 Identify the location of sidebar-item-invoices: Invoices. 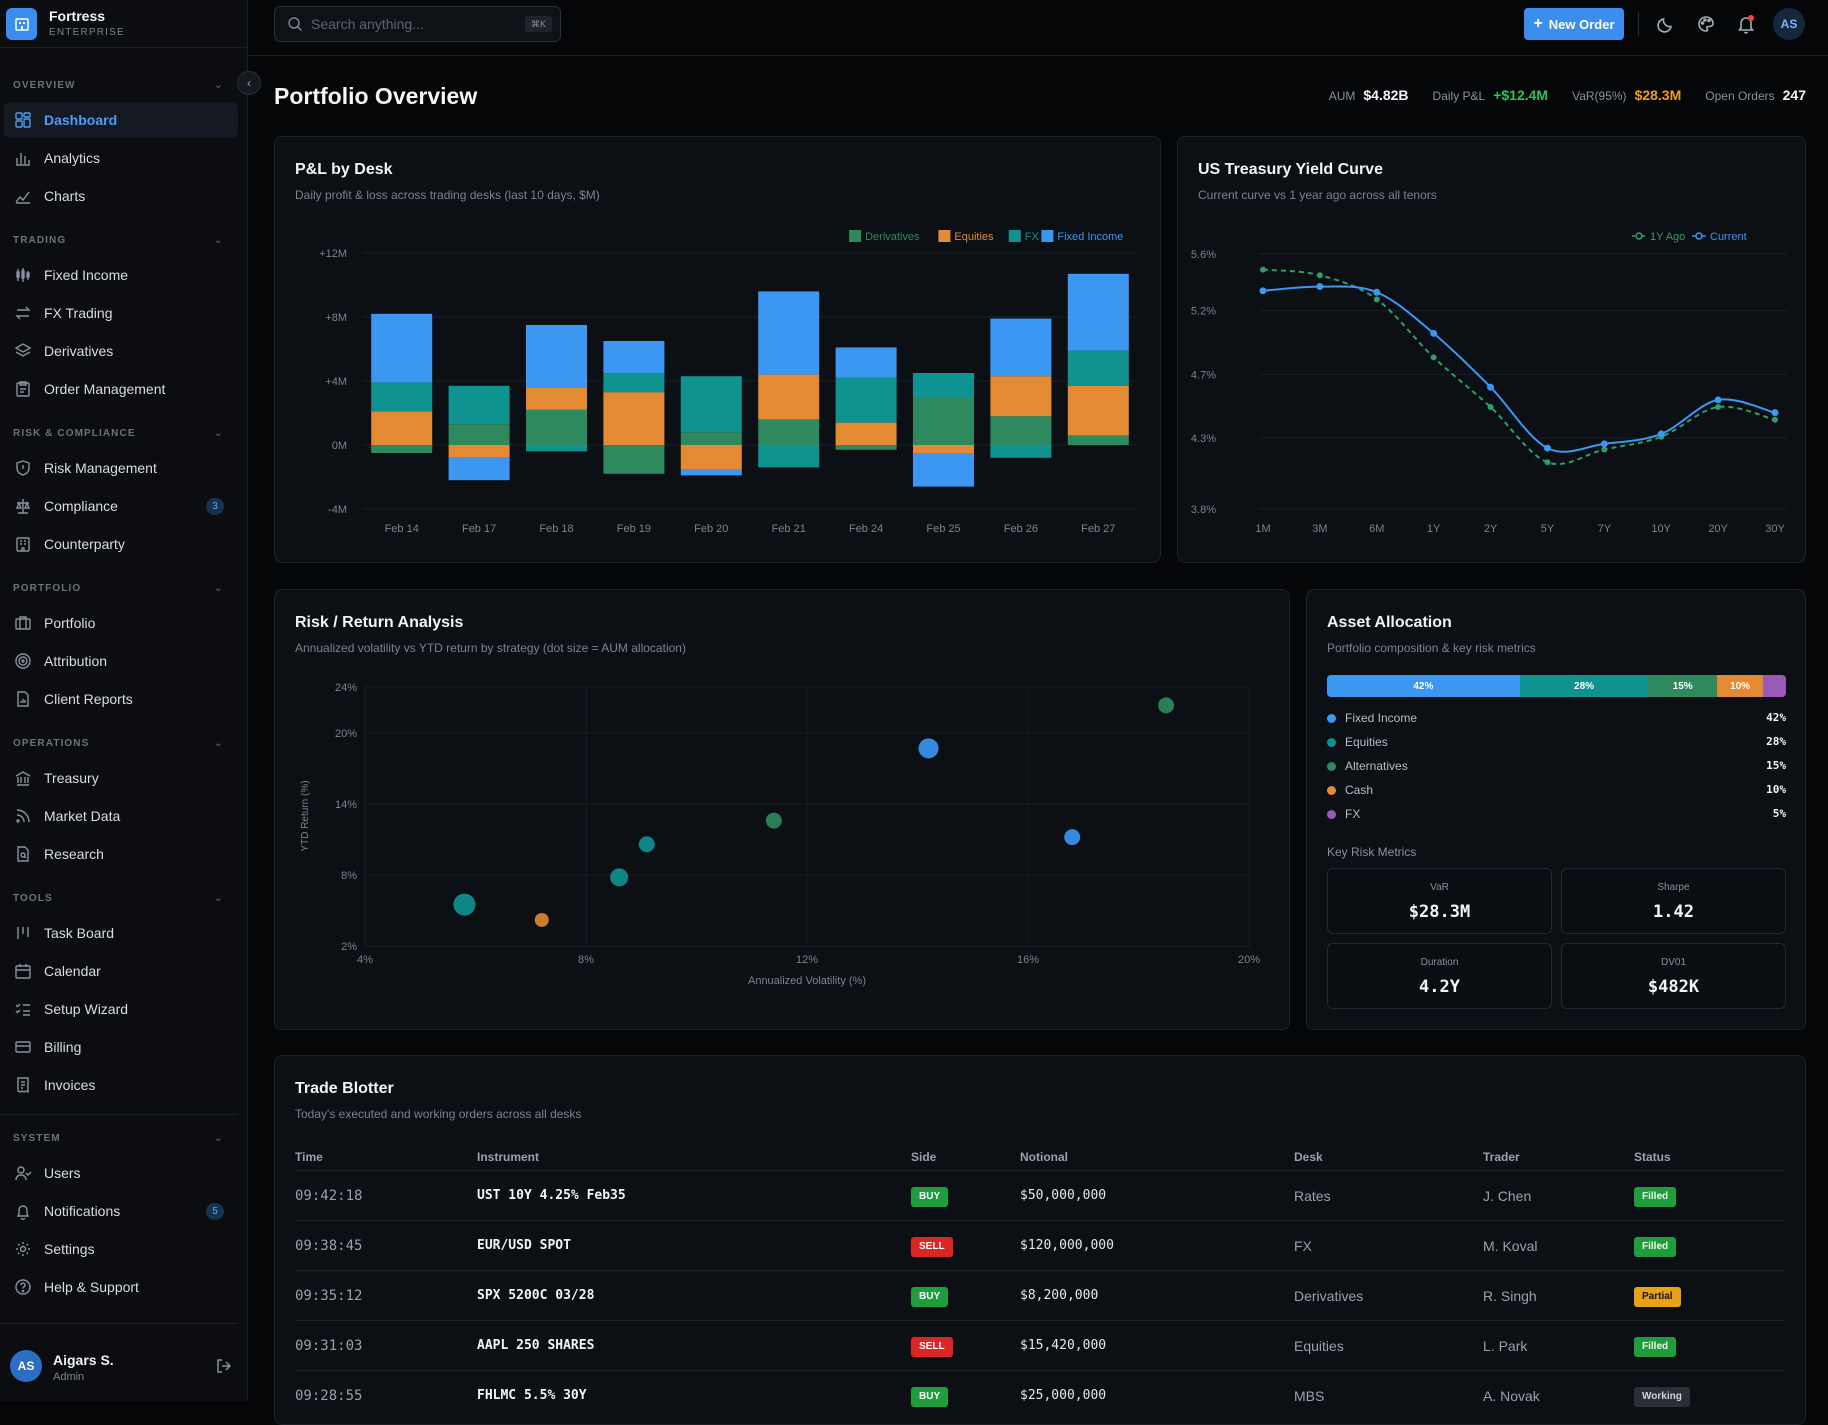
(121, 1085).